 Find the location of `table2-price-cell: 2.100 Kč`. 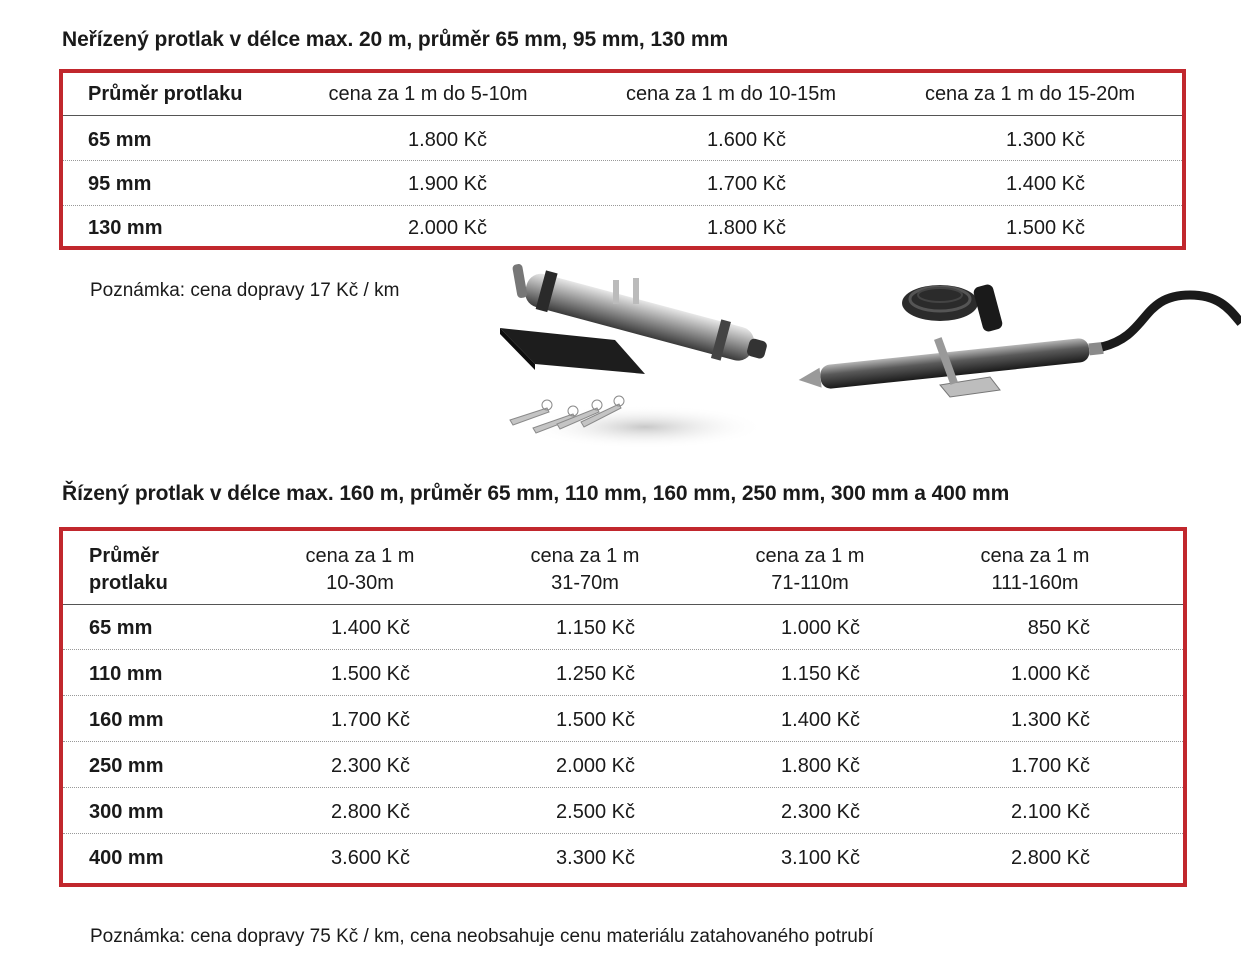

table2-price-cell: 2.100 Kč is located at coordinates (1050, 812).